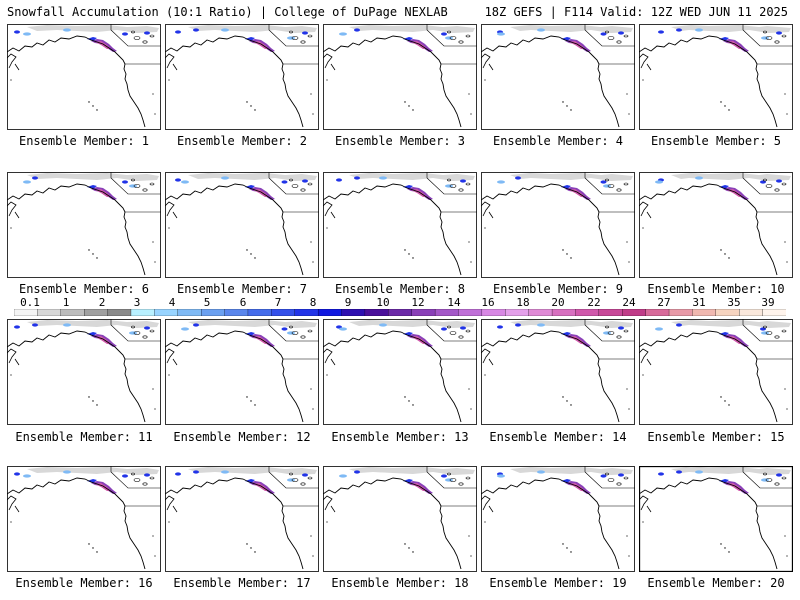 This screenshot has height=600, width=800. Describe the element at coordinates (716, 437) in the screenshot. I see `ensemble-member-caption: Ensemble Member: 15` at that location.